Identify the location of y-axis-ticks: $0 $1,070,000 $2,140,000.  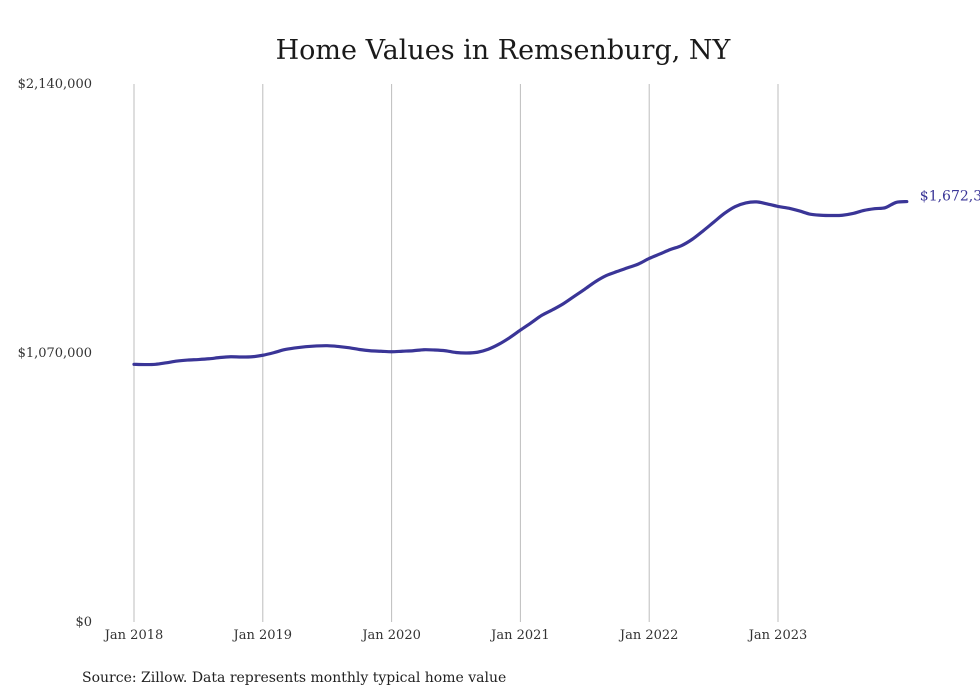
(55, 353).